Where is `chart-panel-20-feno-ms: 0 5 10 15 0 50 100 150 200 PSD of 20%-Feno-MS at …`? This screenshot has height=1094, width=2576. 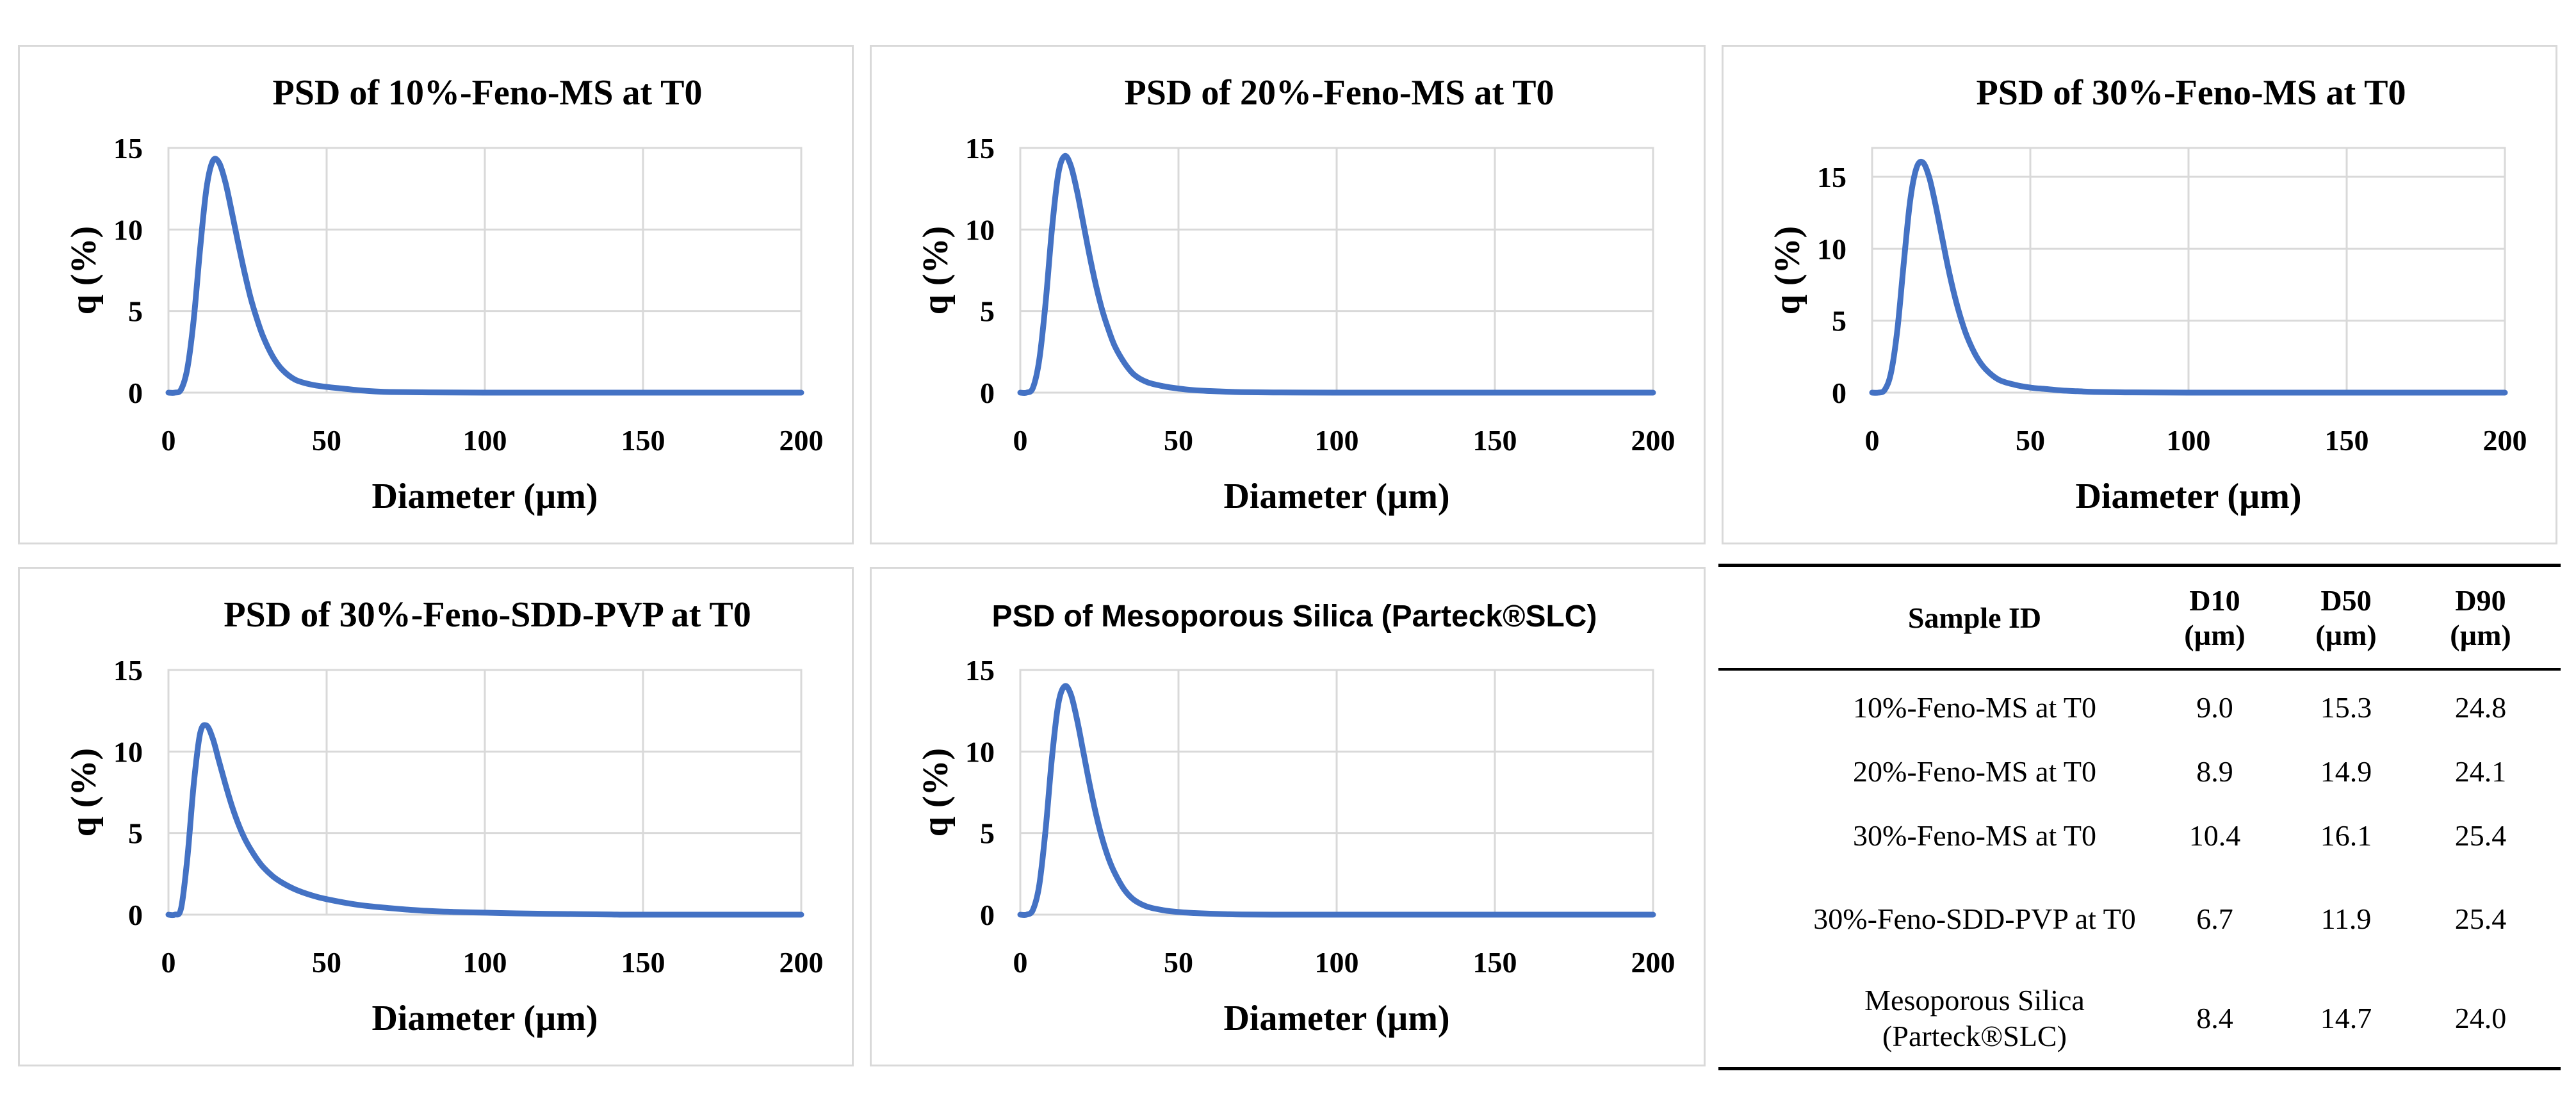
chart-panel-20-feno-ms: 0 5 10 15 0 50 100 150 200 PSD of 20%-Feno-MS at … is located at coordinates (1288, 295).